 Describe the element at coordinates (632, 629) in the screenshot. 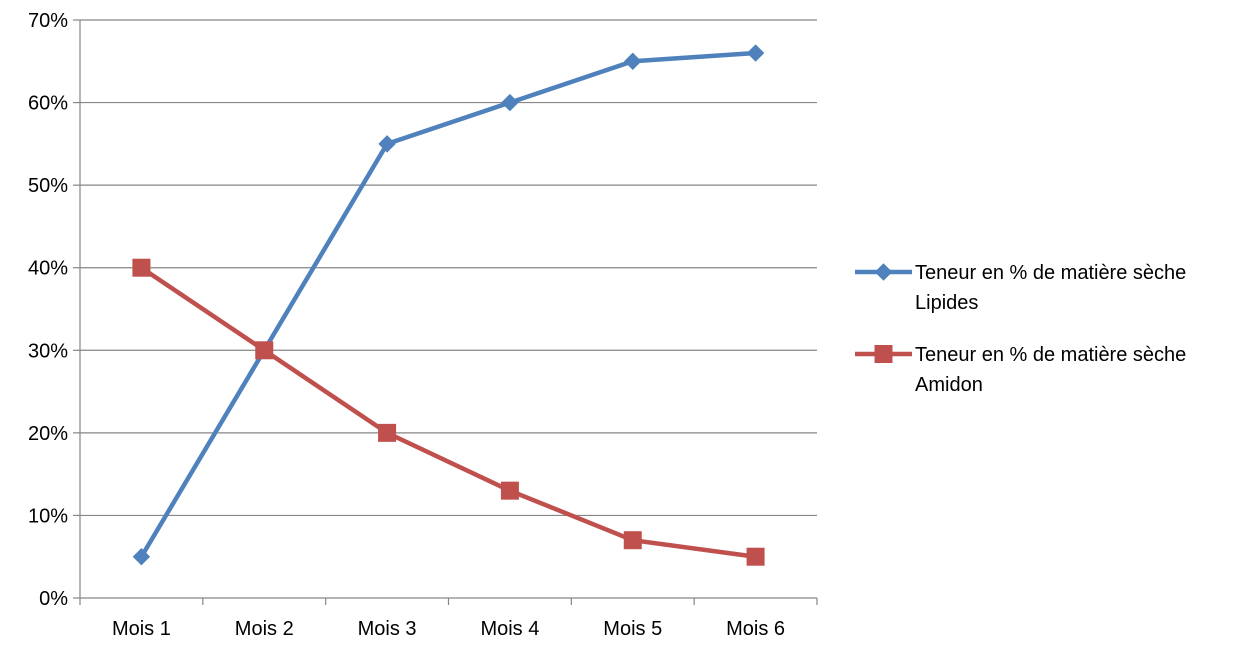

I see `x-tick-label: Mois 5` at that location.